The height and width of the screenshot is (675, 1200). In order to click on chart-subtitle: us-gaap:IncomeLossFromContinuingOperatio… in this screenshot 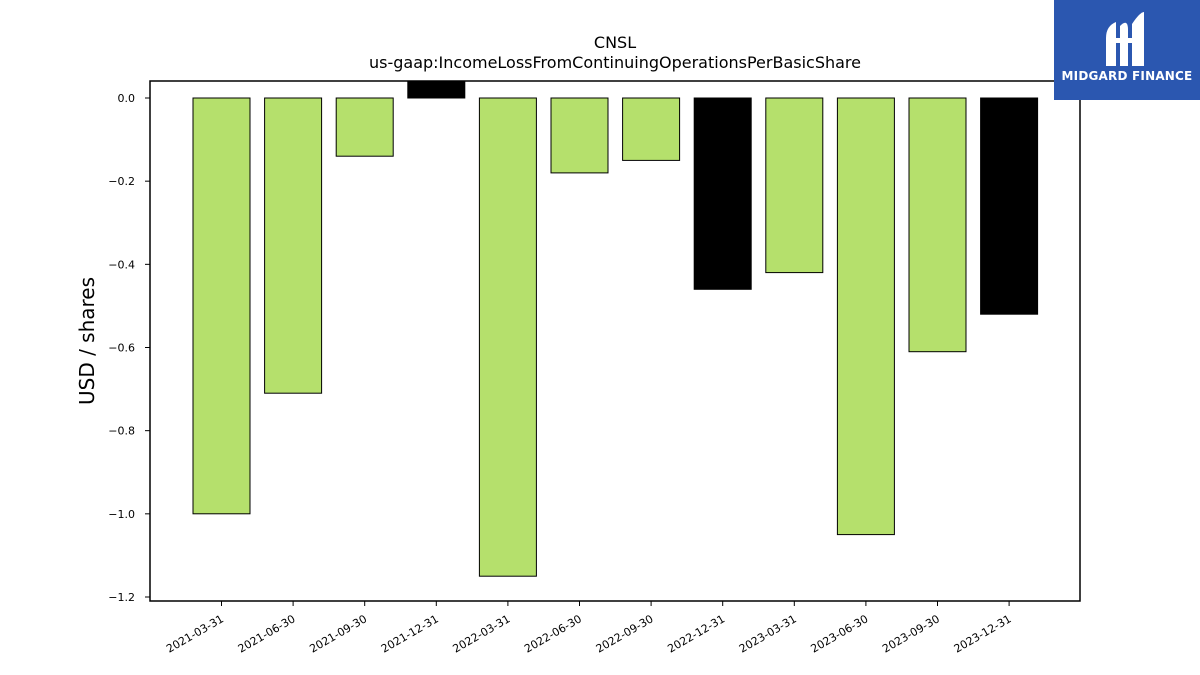, I will do `click(615, 62)`.